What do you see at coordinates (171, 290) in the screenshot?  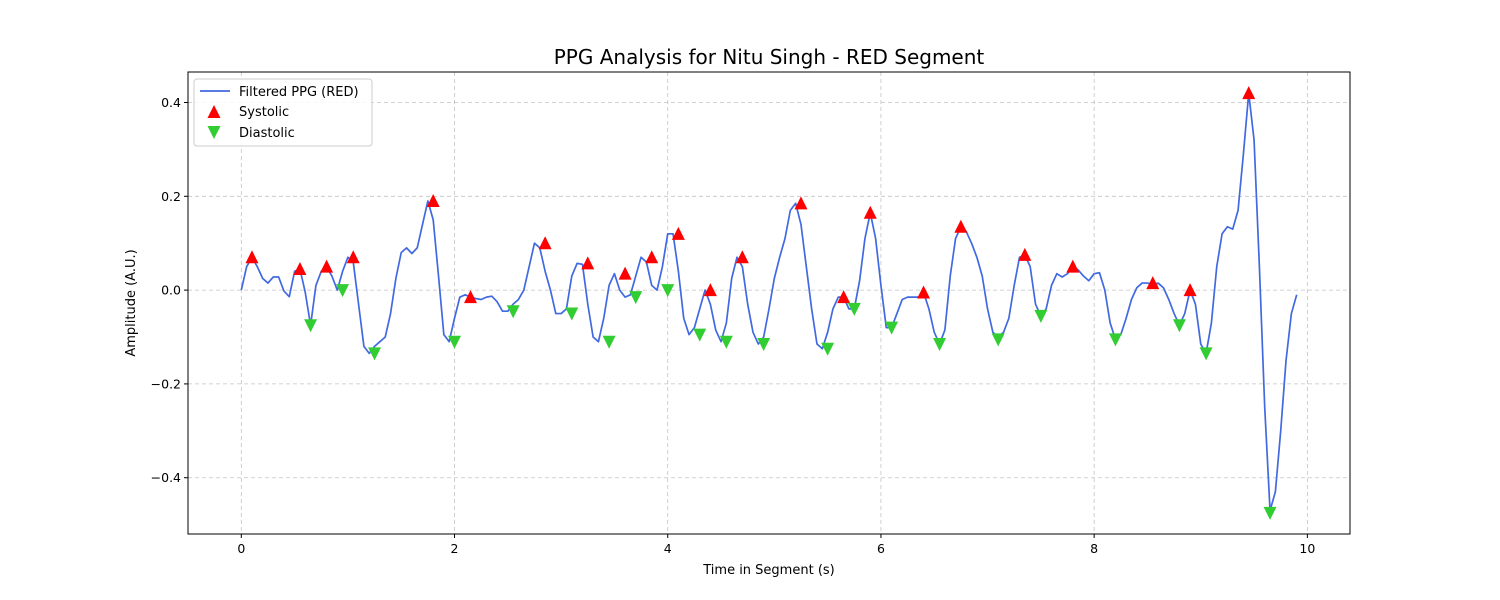 I see `y-tick-label: 0.0` at bounding box center [171, 290].